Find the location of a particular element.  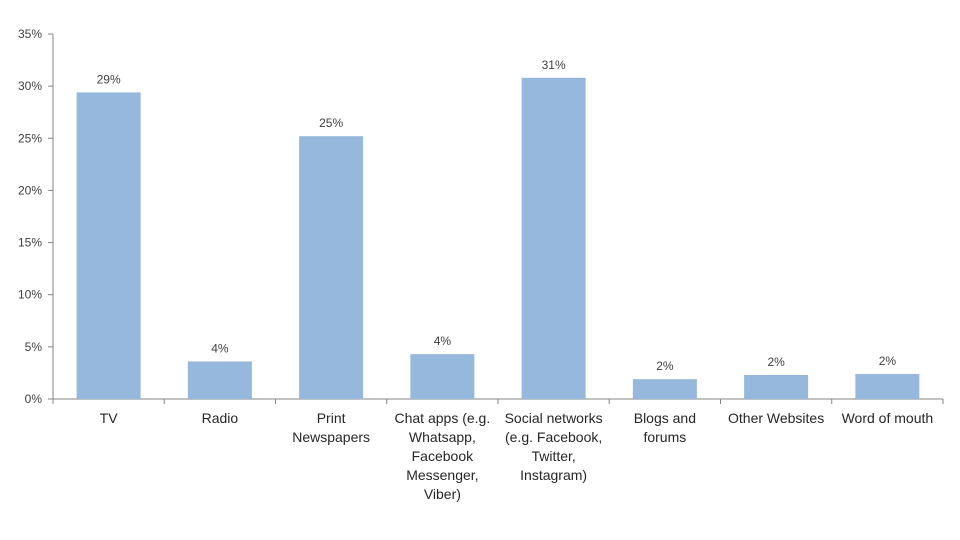

y-tick-label: 0% is located at coordinates (34, 399).